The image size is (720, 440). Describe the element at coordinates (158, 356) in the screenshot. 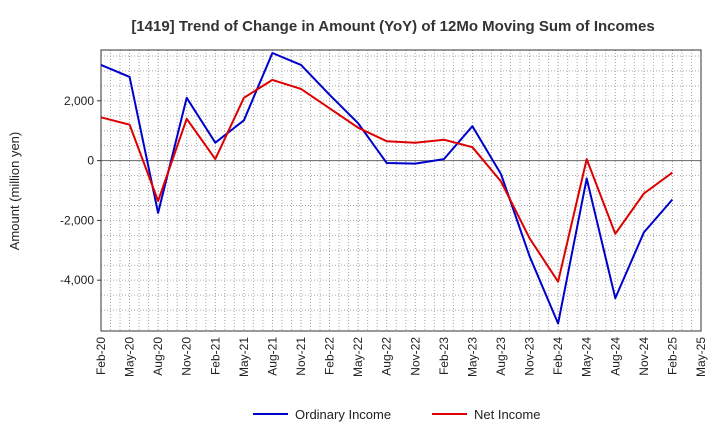

I see `x-tick-label: Aug-20` at that location.